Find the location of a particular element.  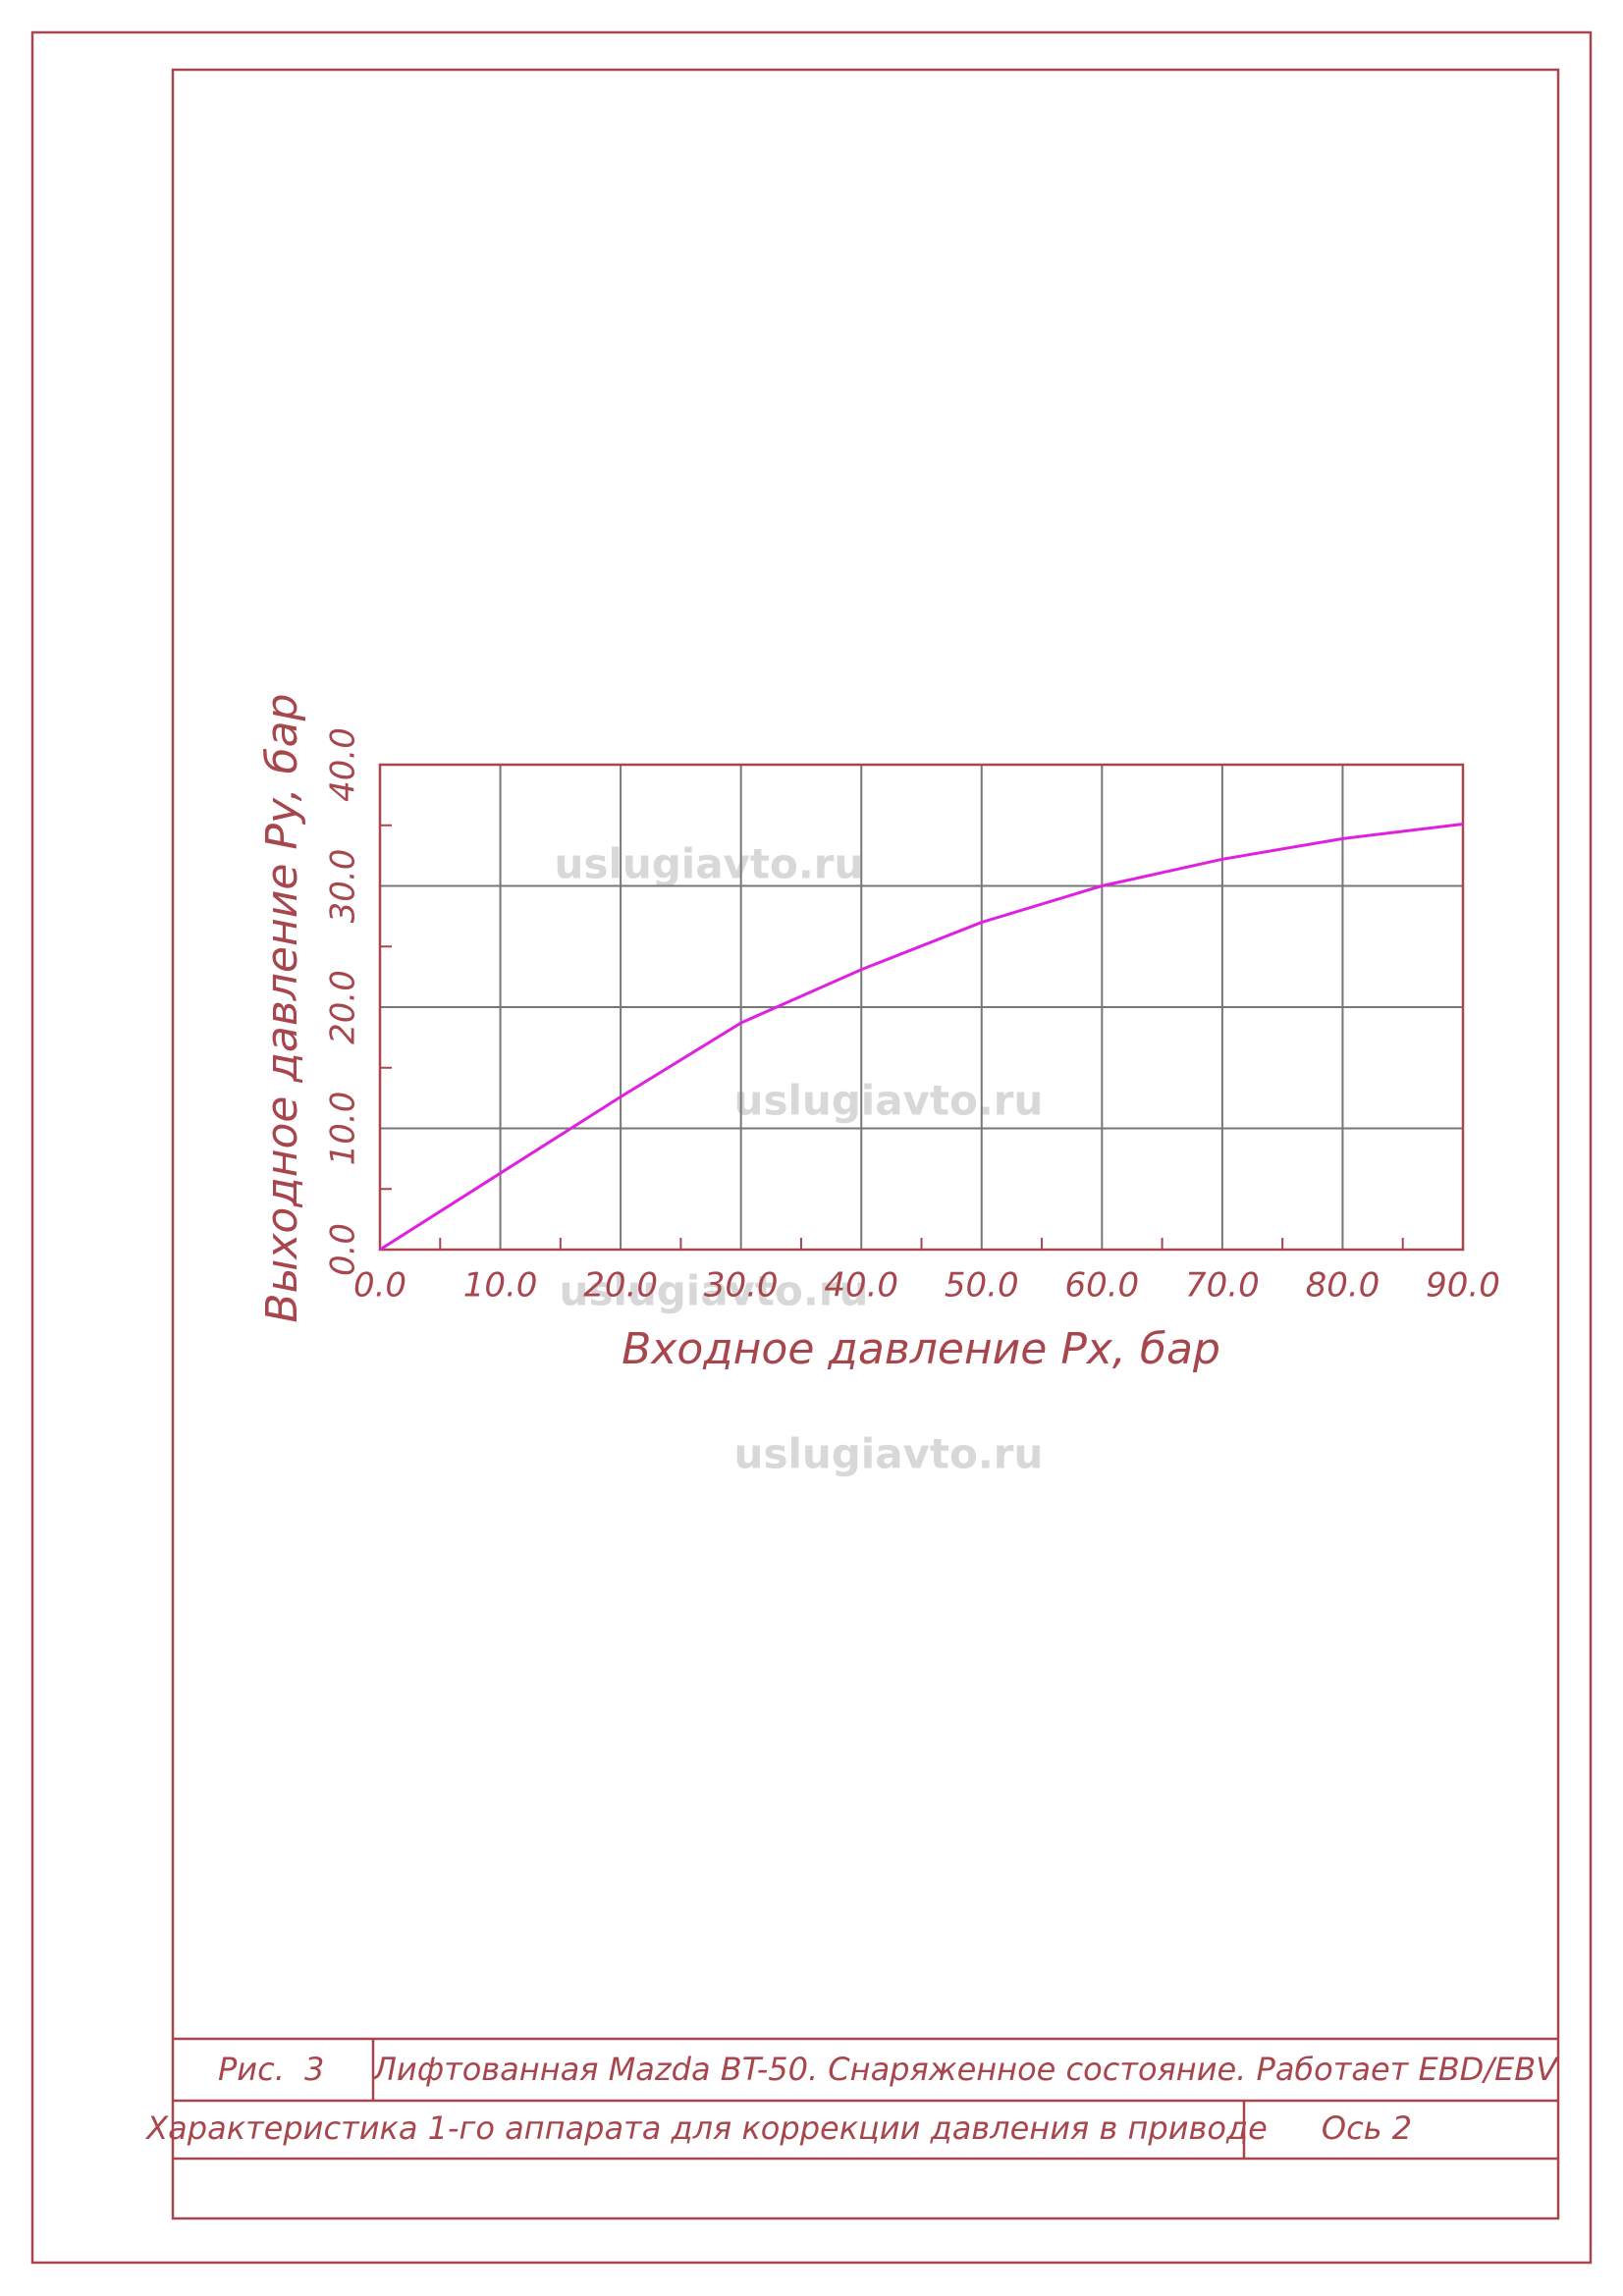

axle-label: Ось 2 is located at coordinates (1367, 2128).